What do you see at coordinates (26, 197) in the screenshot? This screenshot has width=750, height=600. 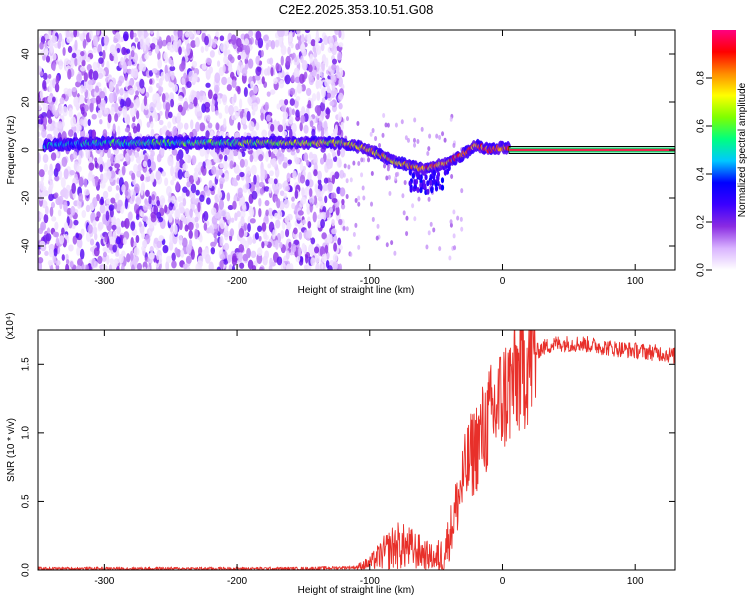 I see `spectrogram-y-tick-label: -20` at bounding box center [26, 197].